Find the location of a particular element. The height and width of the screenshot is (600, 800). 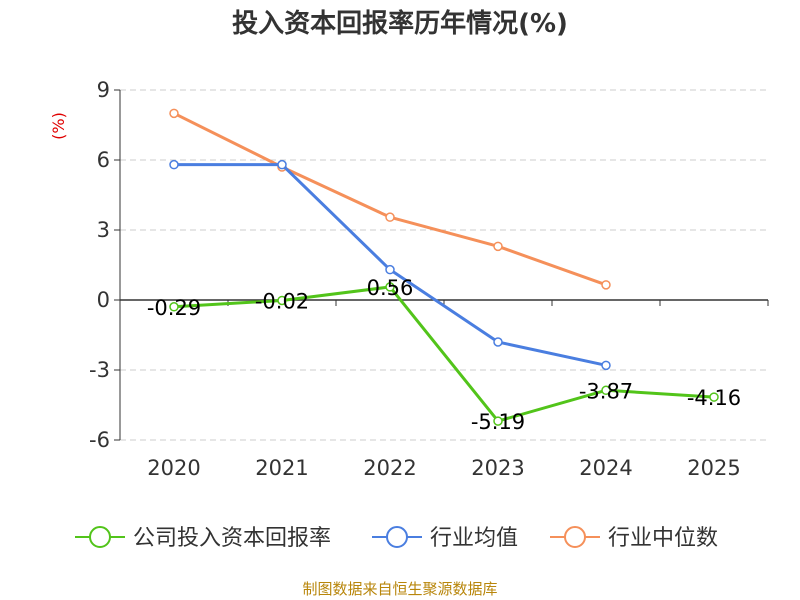

data-label-3: -5.19 is located at coordinates (498, 422).